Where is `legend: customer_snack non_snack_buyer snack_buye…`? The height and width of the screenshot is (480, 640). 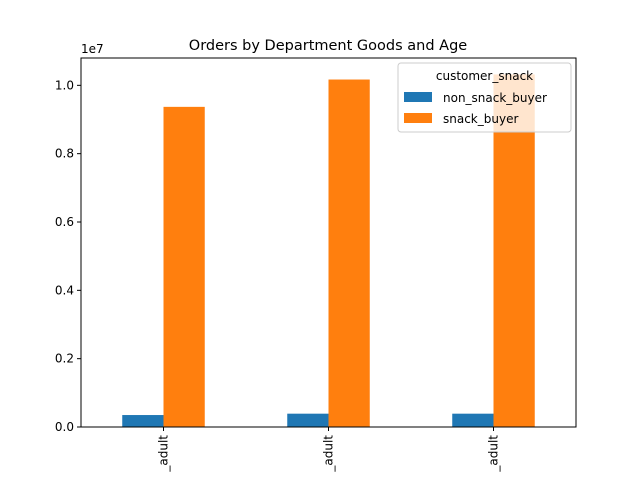 legend: customer_snack non_snack_buyer snack_buye… is located at coordinates (484, 97).